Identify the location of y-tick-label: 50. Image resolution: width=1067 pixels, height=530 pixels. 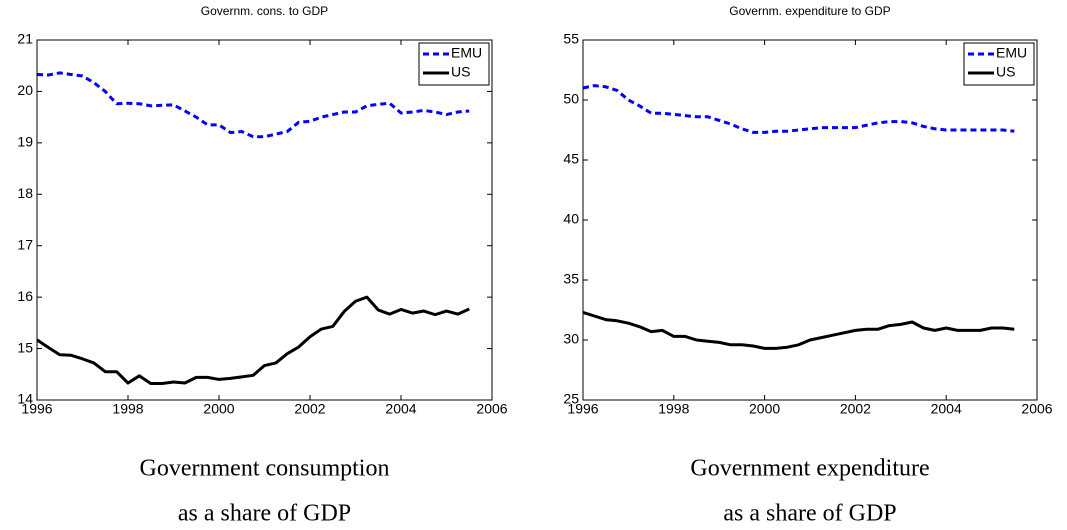
(571, 99).